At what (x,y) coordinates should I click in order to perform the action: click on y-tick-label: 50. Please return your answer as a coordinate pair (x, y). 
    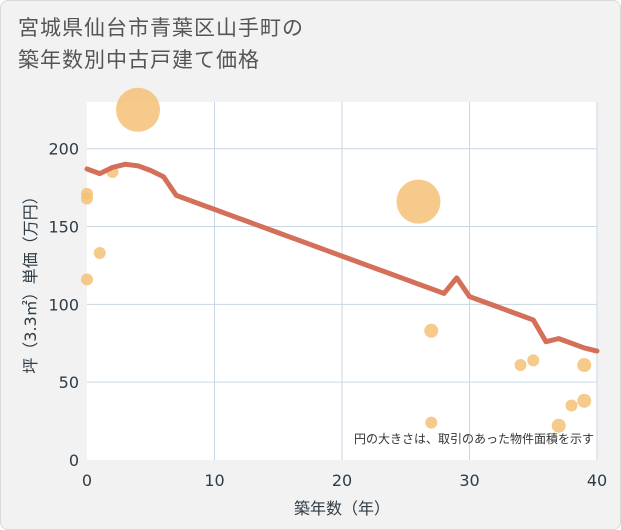
    Looking at the image, I should click on (69, 382).